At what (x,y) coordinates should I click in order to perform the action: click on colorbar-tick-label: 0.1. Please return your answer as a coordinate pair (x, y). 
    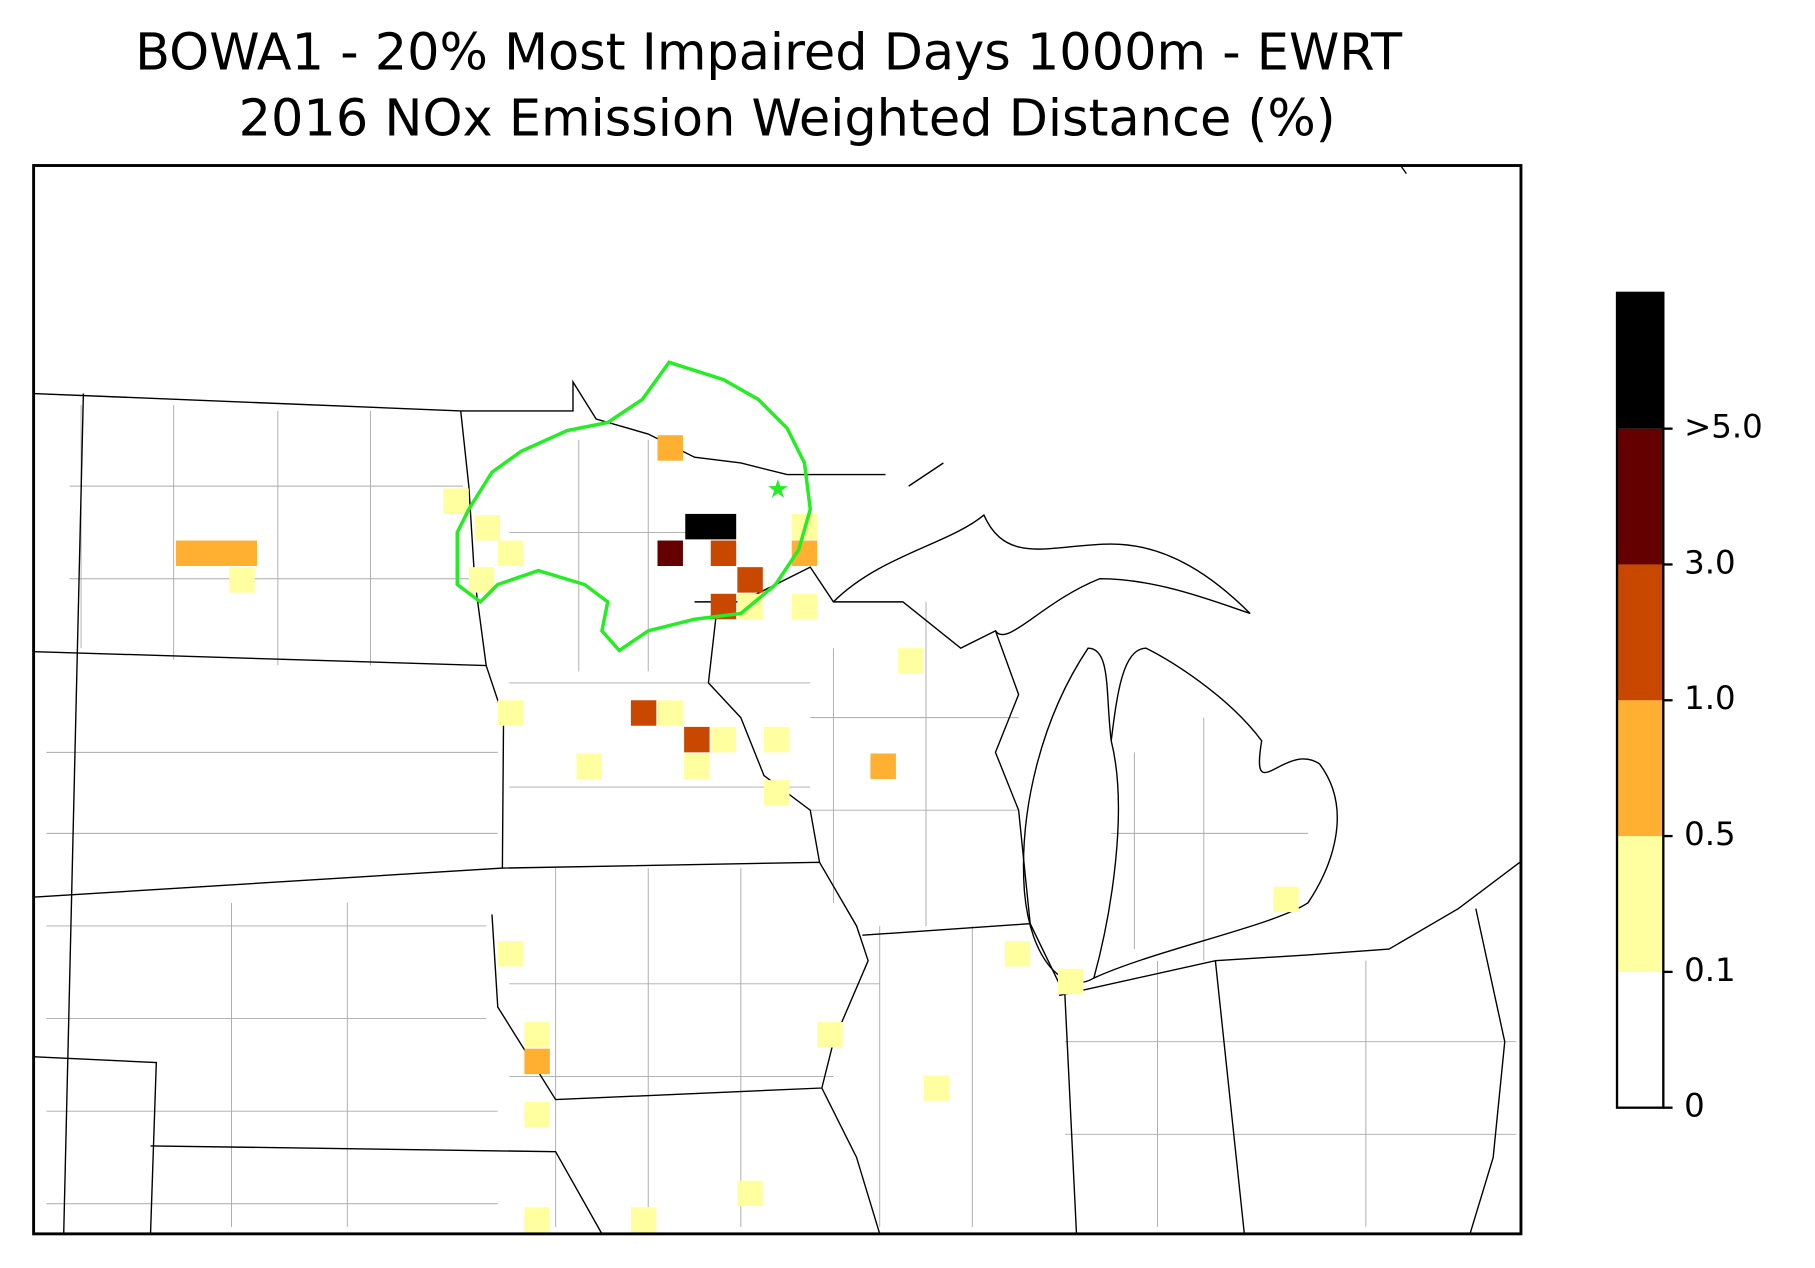
    Looking at the image, I should click on (1710, 970).